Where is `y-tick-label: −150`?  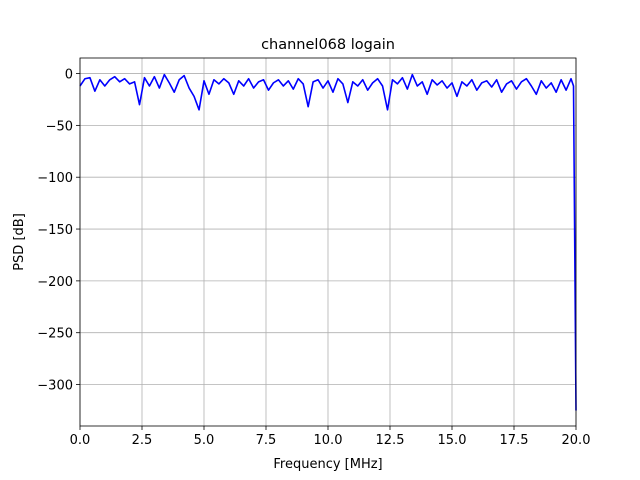 y-tick-label: −150 is located at coordinates (55, 230).